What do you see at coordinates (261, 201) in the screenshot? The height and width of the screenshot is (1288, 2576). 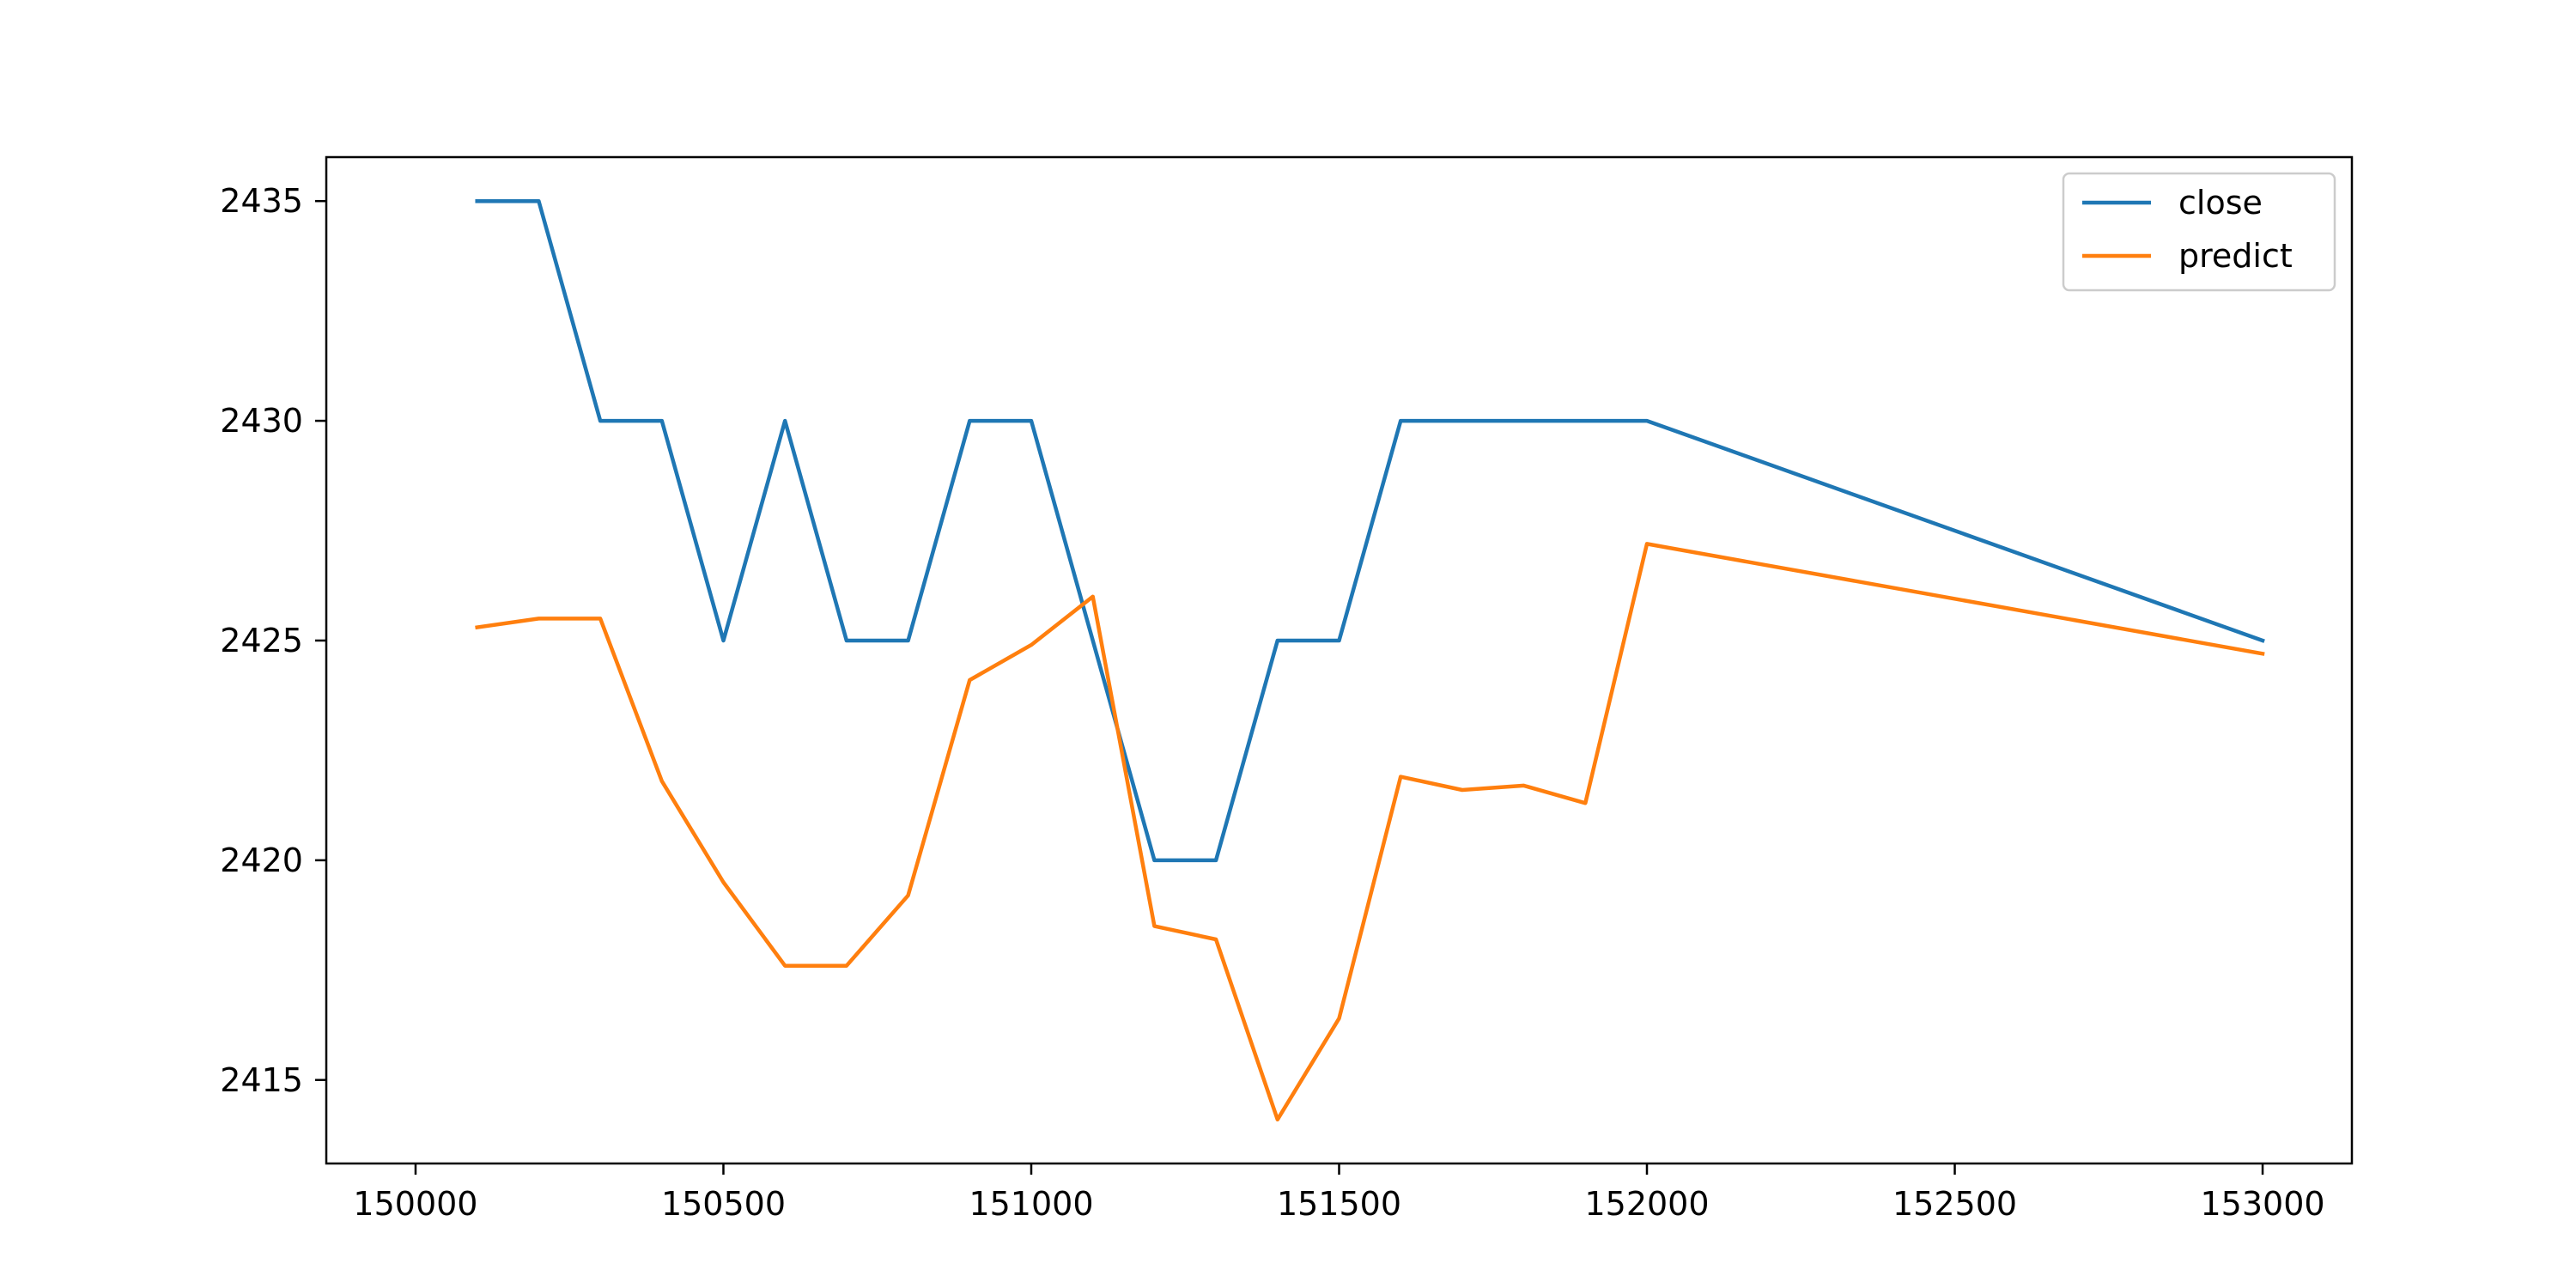 I see `y-tick-label: 2435` at bounding box center [261, 201].